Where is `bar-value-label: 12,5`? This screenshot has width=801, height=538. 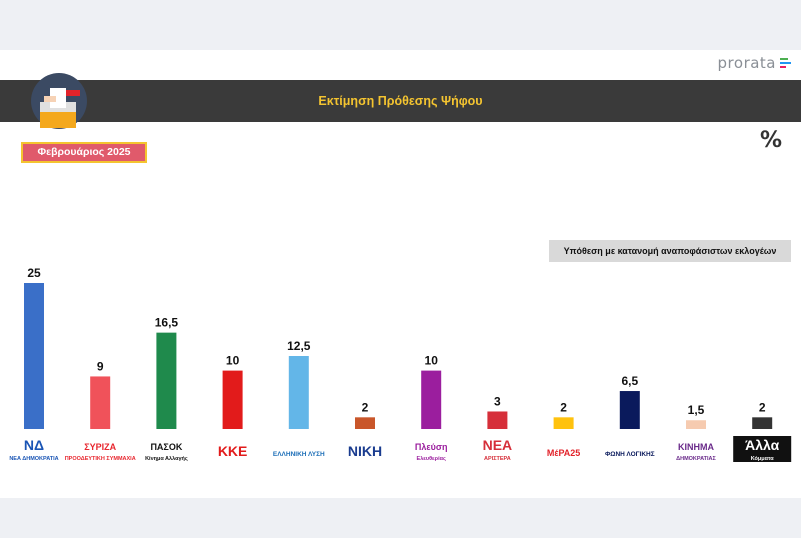
bar-value-label: 12,5 is located at coordinates (299, 346).